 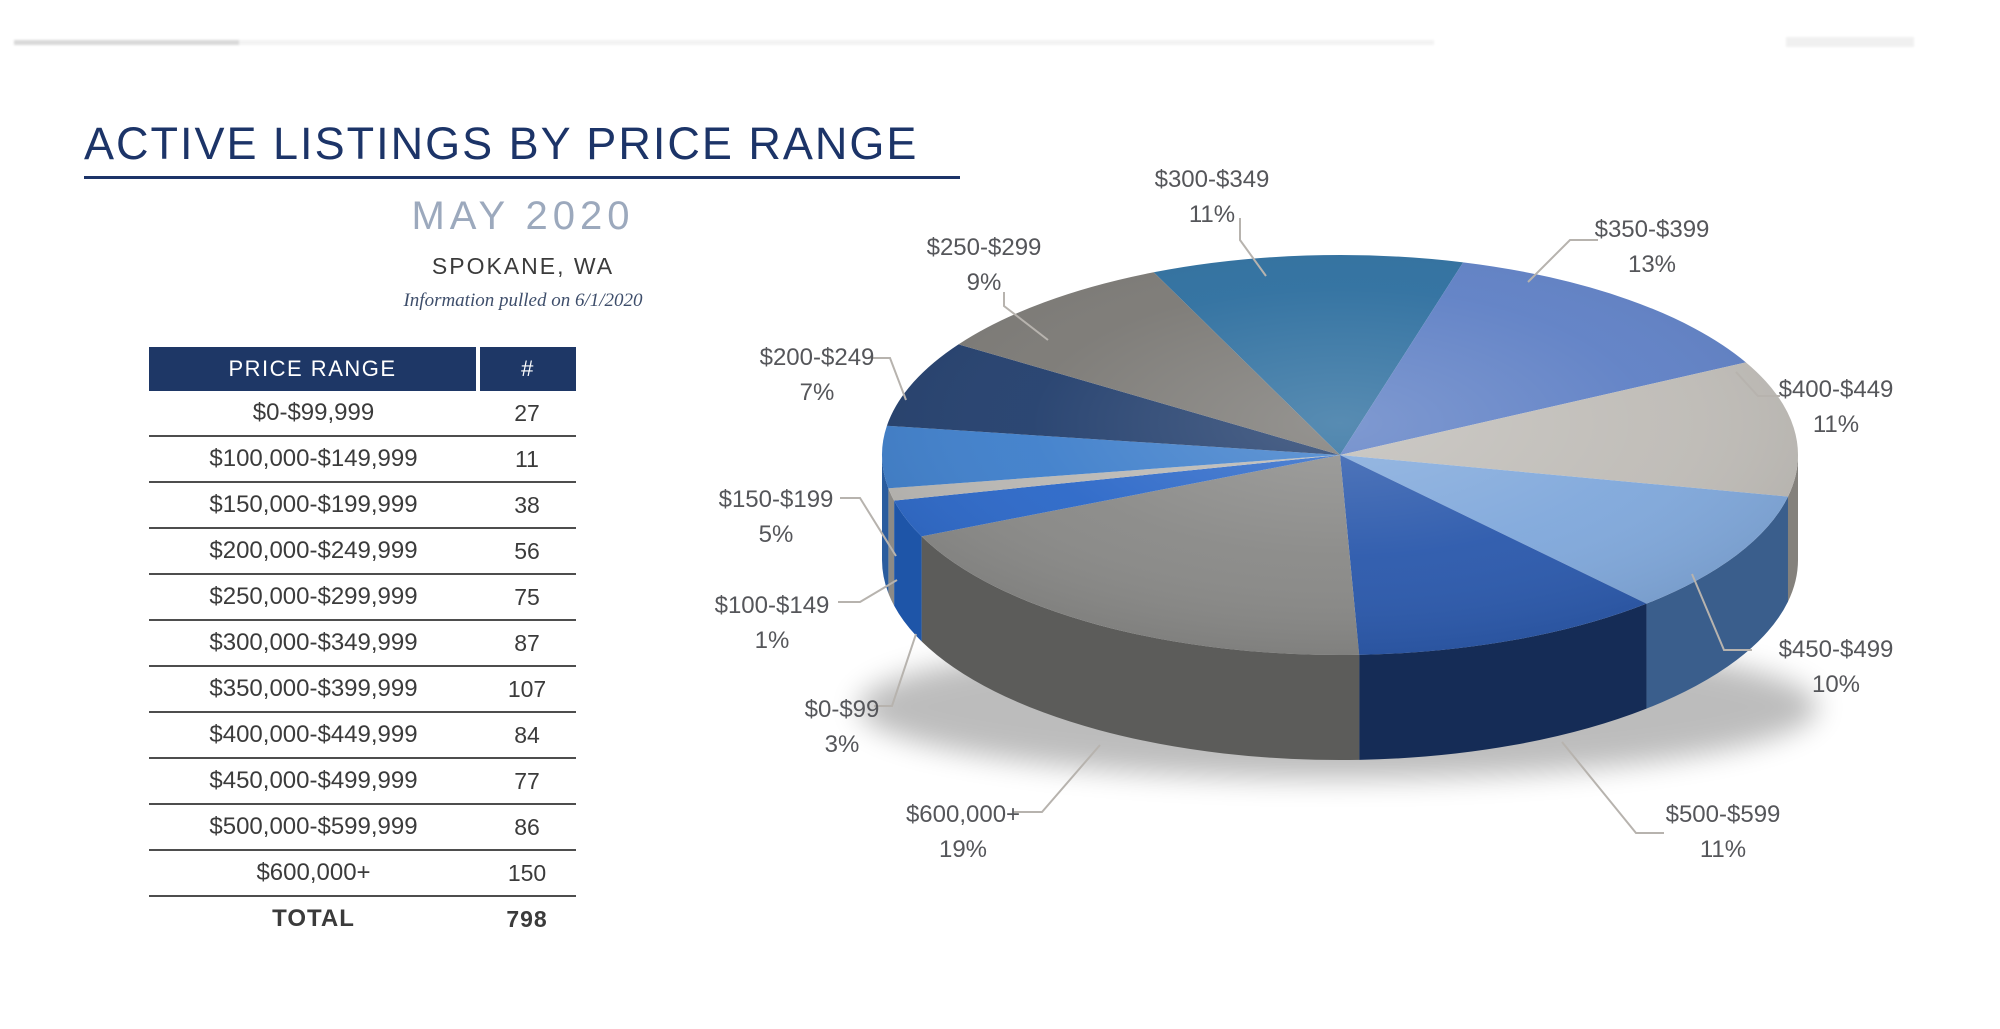 What do you see at coordinates (984, 247) in the screenshot?
I see `pie-label-range: $250-$299` at bounding box center [984, 247].